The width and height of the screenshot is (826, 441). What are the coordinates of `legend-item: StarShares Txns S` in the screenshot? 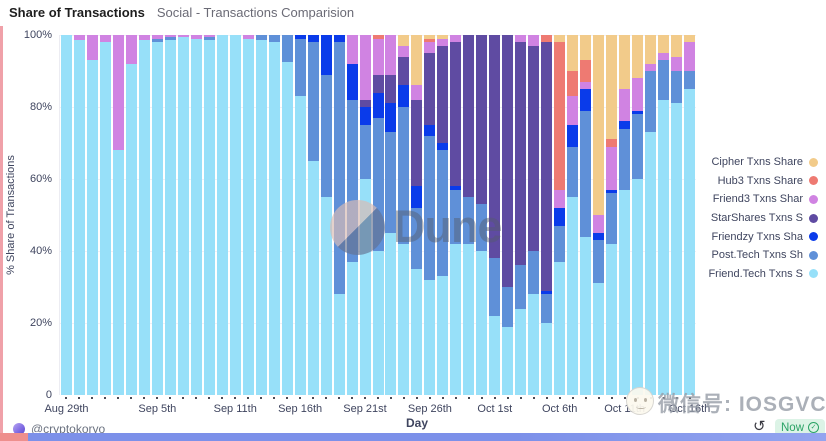 It's located at (763, 218).